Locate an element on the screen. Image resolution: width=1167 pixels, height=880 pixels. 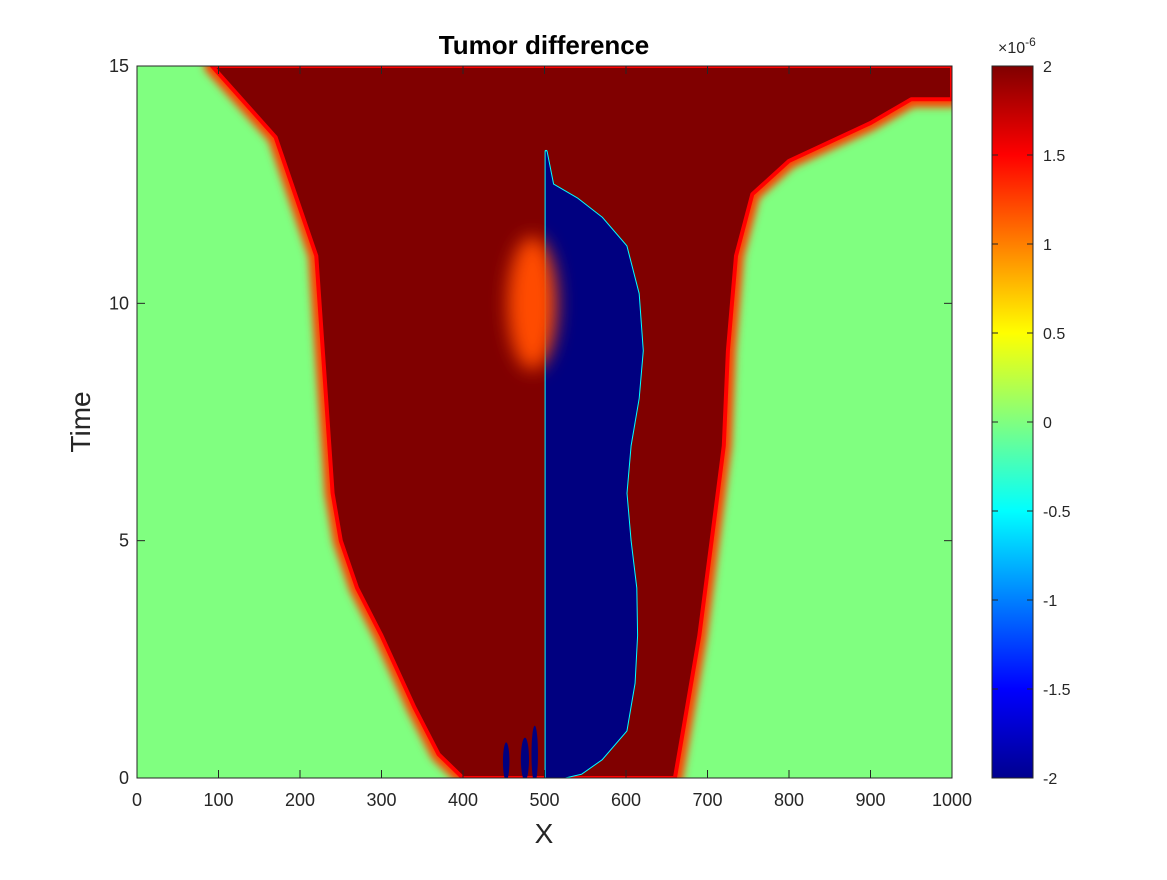
colorbar-tick-label: 2 is located at coordinates (1047, 67).